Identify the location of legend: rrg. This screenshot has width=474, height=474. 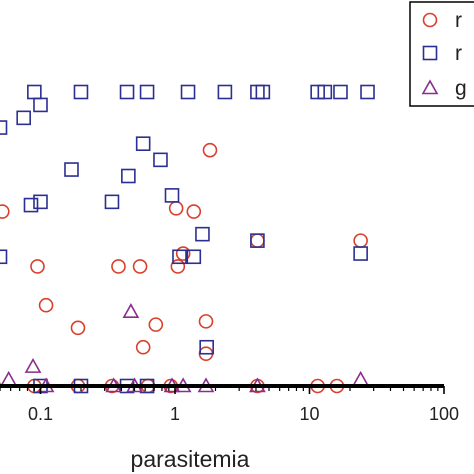
(441, 54).